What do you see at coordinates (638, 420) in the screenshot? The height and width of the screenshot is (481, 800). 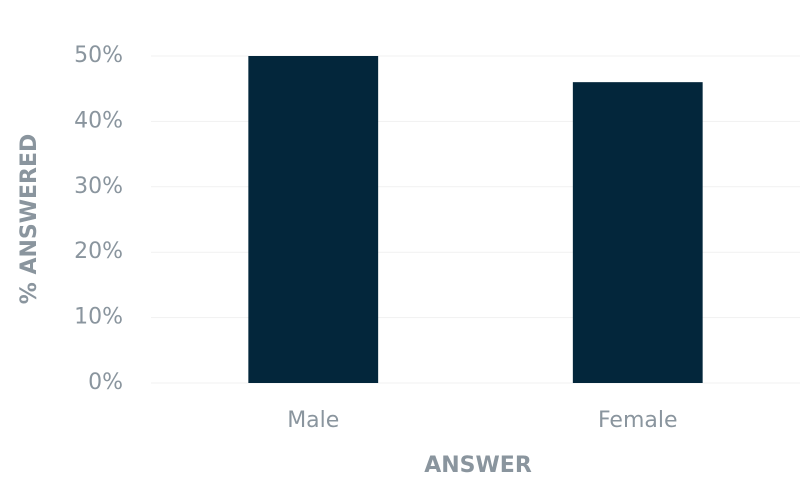 I see `x-tick-label: Female` at bounding box center [638, 420].